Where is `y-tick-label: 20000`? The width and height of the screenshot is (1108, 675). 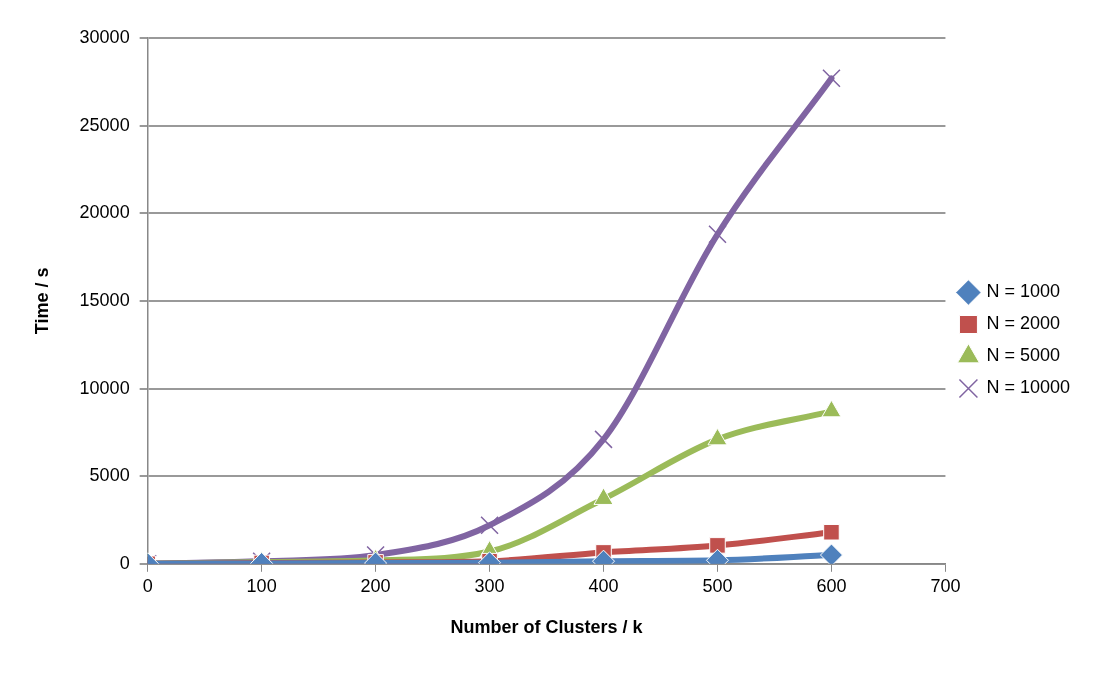 y-tick-label: 20000 is located at coordinates (104, 212).